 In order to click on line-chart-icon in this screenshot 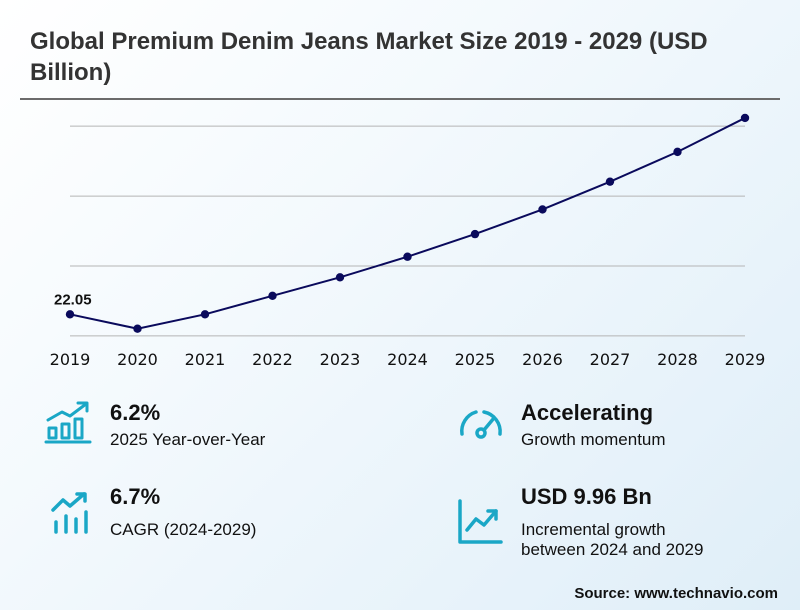, I will do `click(480, 521)`.